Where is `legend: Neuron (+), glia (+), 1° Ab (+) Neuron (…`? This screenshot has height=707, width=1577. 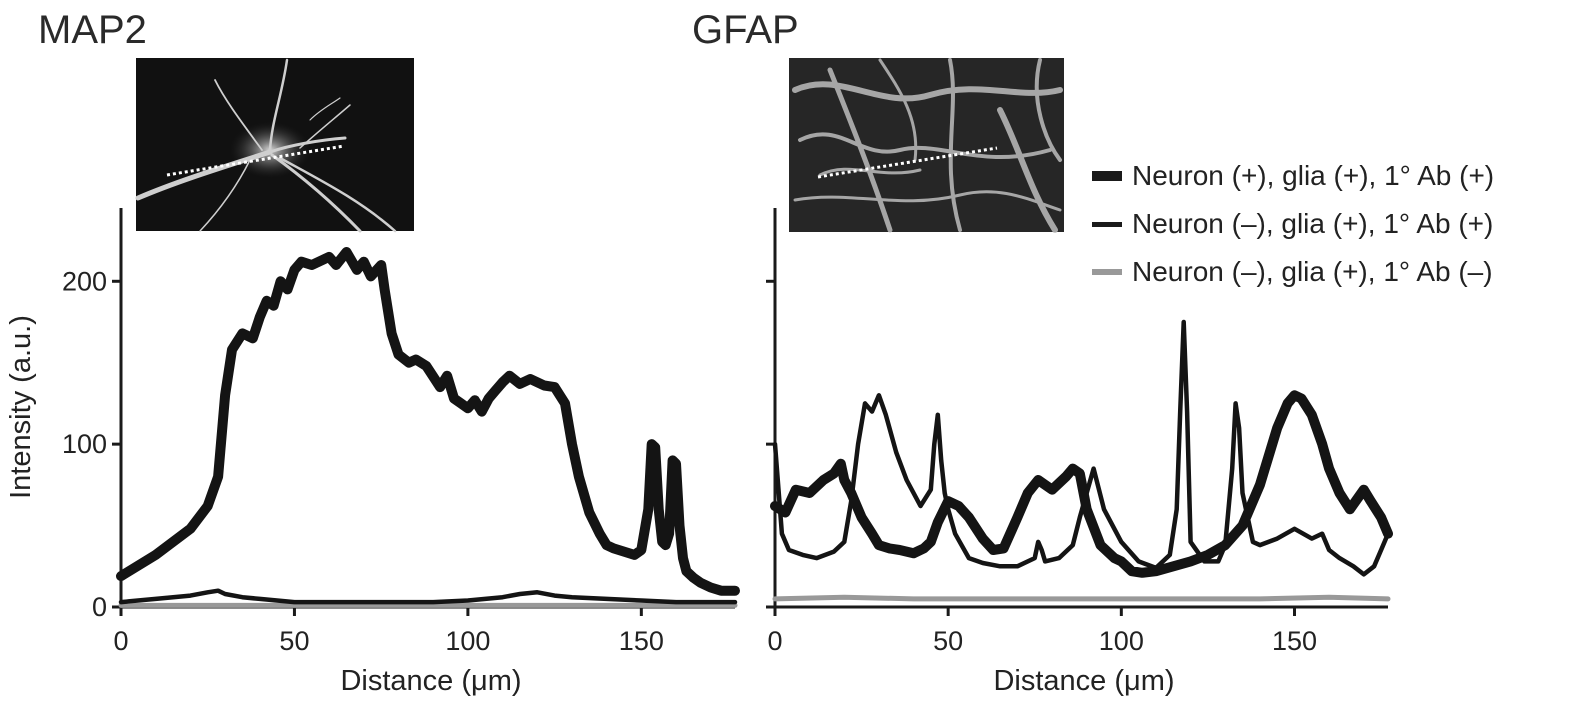
legend: Neuron (+), glia (+), 1° Ab (+) Neuron (… is located at coordinates (1293, 224).